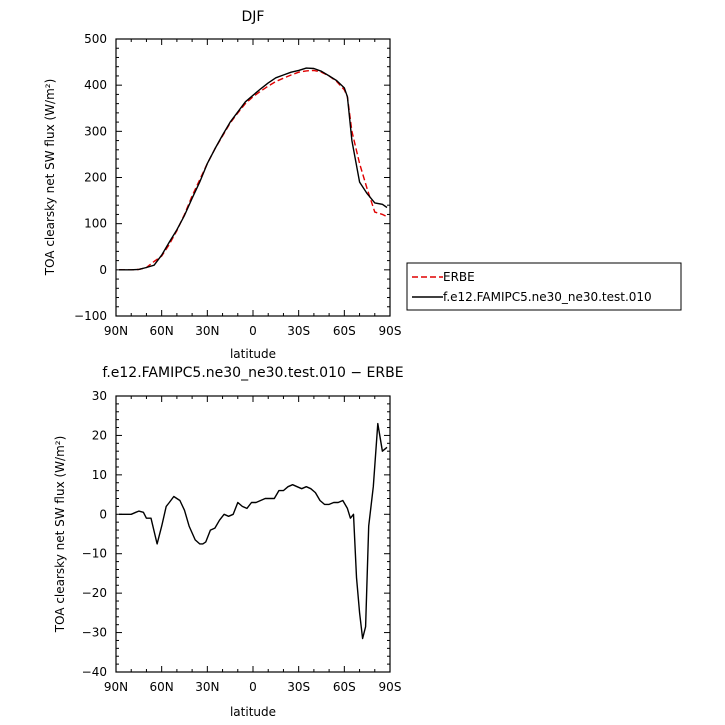  Describe the element at coordinates (99, 435) in the screenshot. I see `y-tick-label: 20` at that location.